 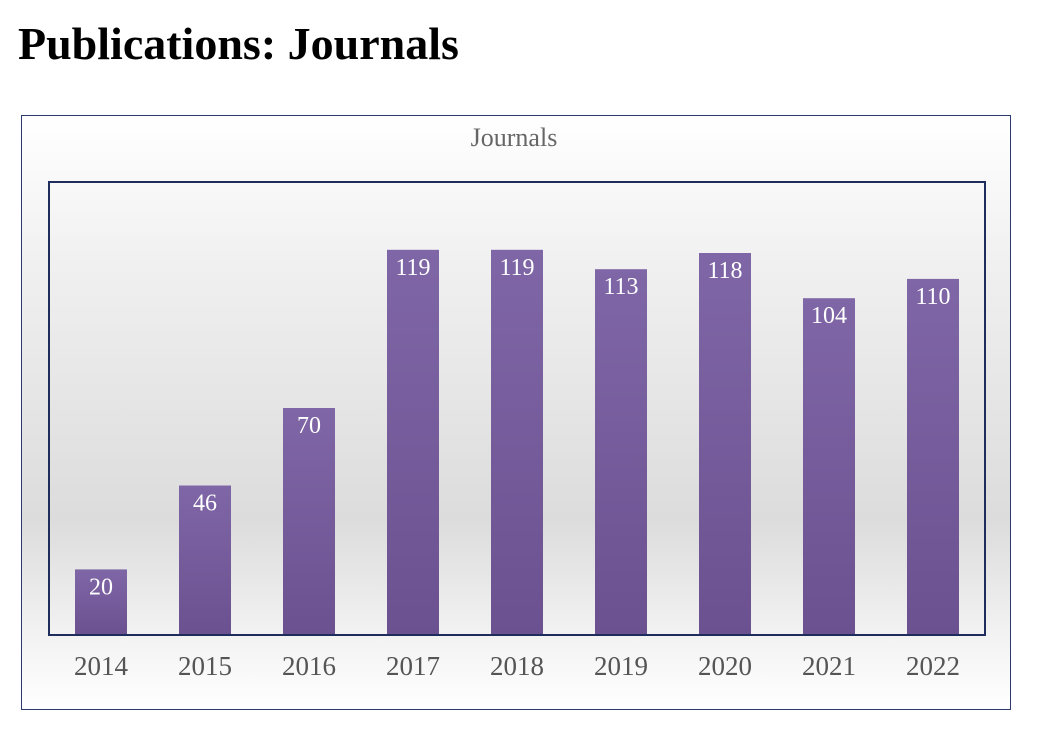 What do you see at coordinates (309, 426) in the screenshot?
I see `data-label-2016: 70` at bounding box center [309, 426].